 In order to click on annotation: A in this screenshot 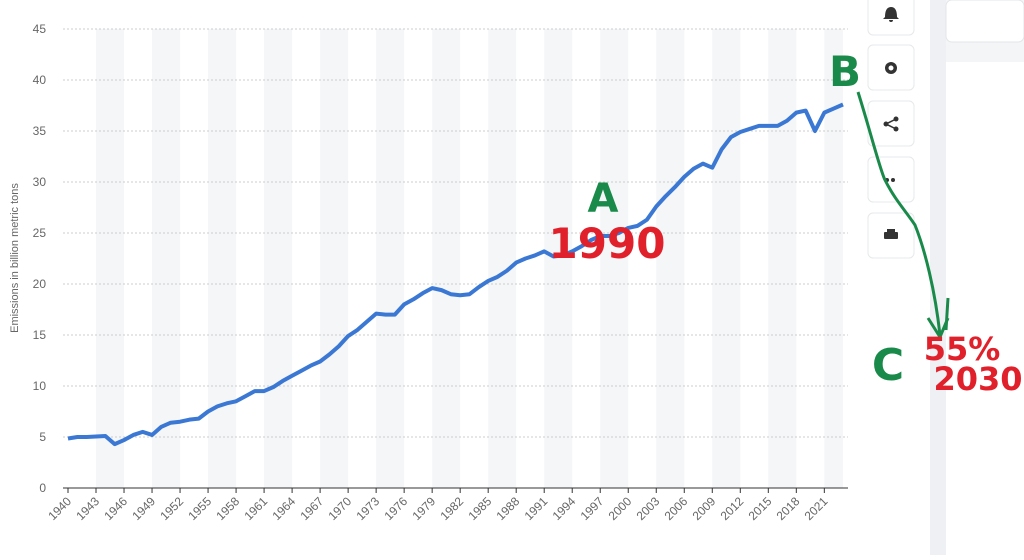, I will do `click(603, 199)`.